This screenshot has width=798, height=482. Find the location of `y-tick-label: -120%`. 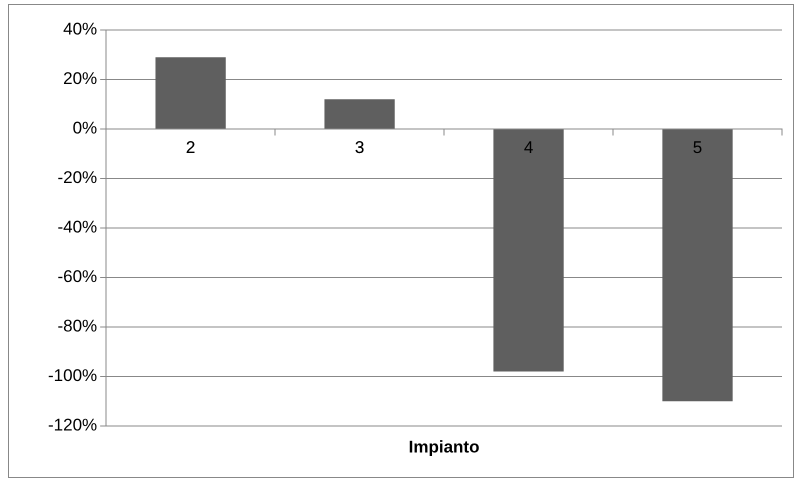

y-tick-label: -120% is located at coordinates (73, 425).